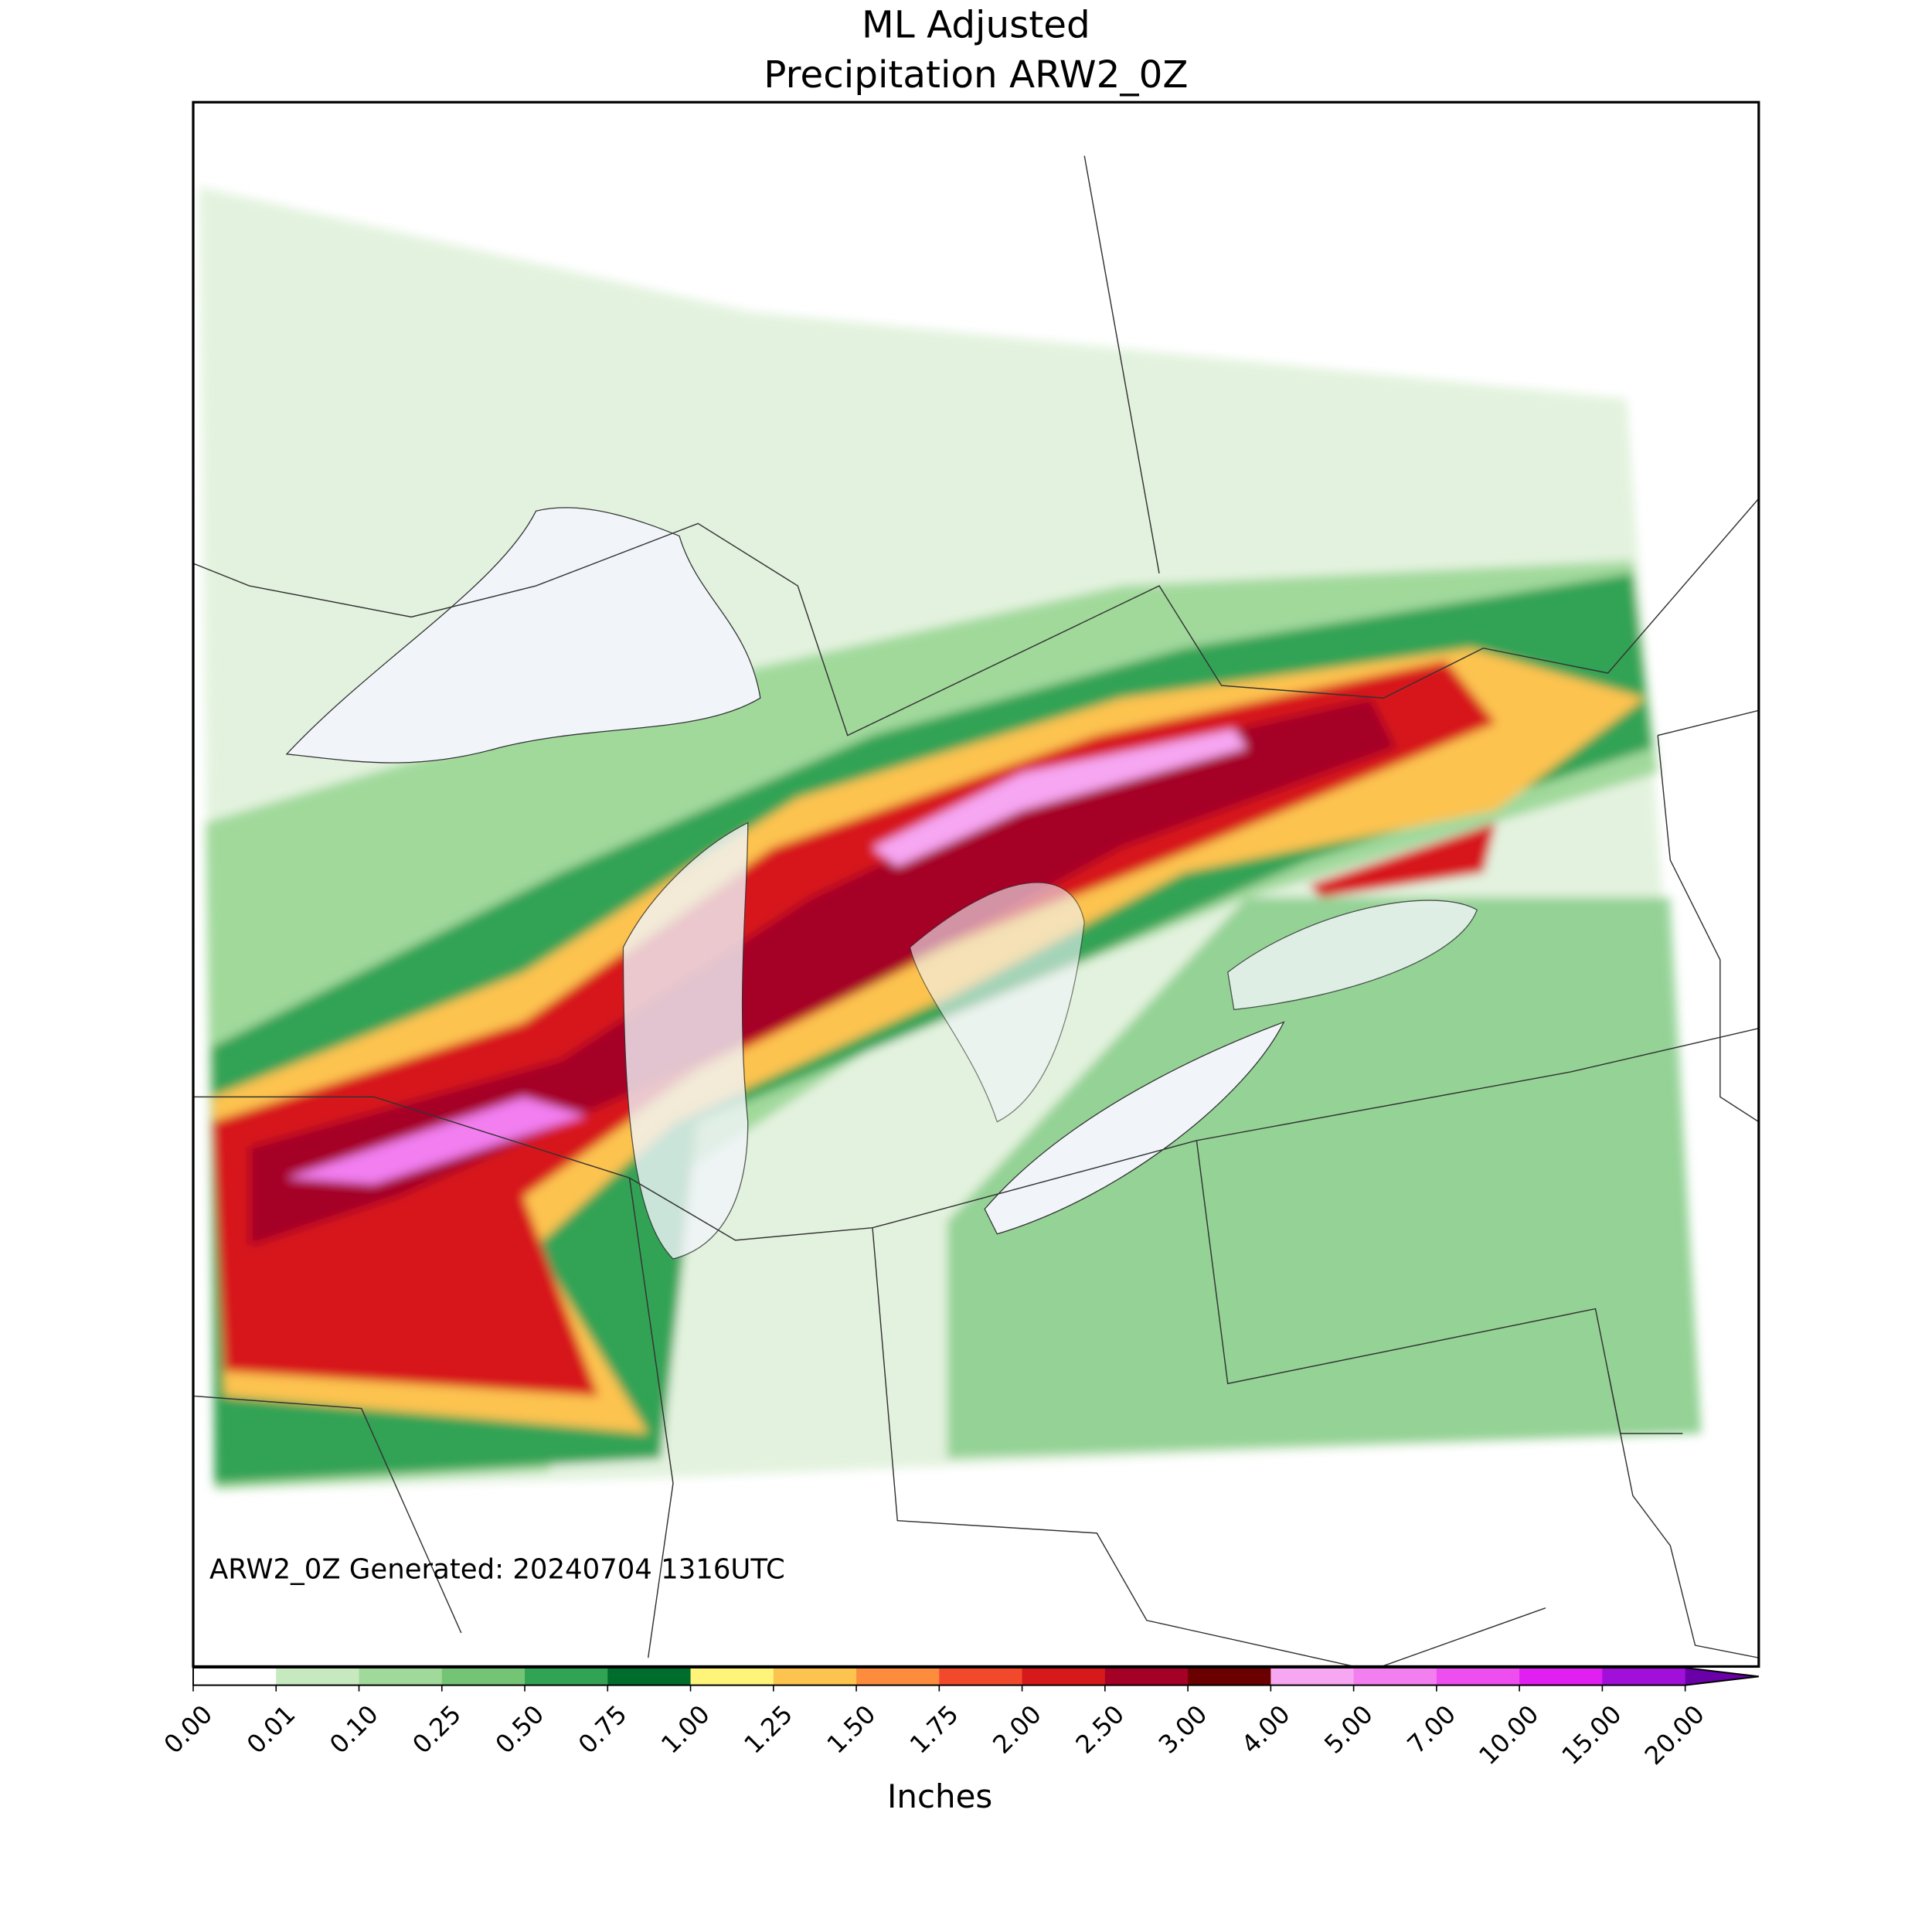 This screenshot has height=1932, width=1932. I want to click on title-line: Precipitation ARW2_0Z, so click(976, 75).